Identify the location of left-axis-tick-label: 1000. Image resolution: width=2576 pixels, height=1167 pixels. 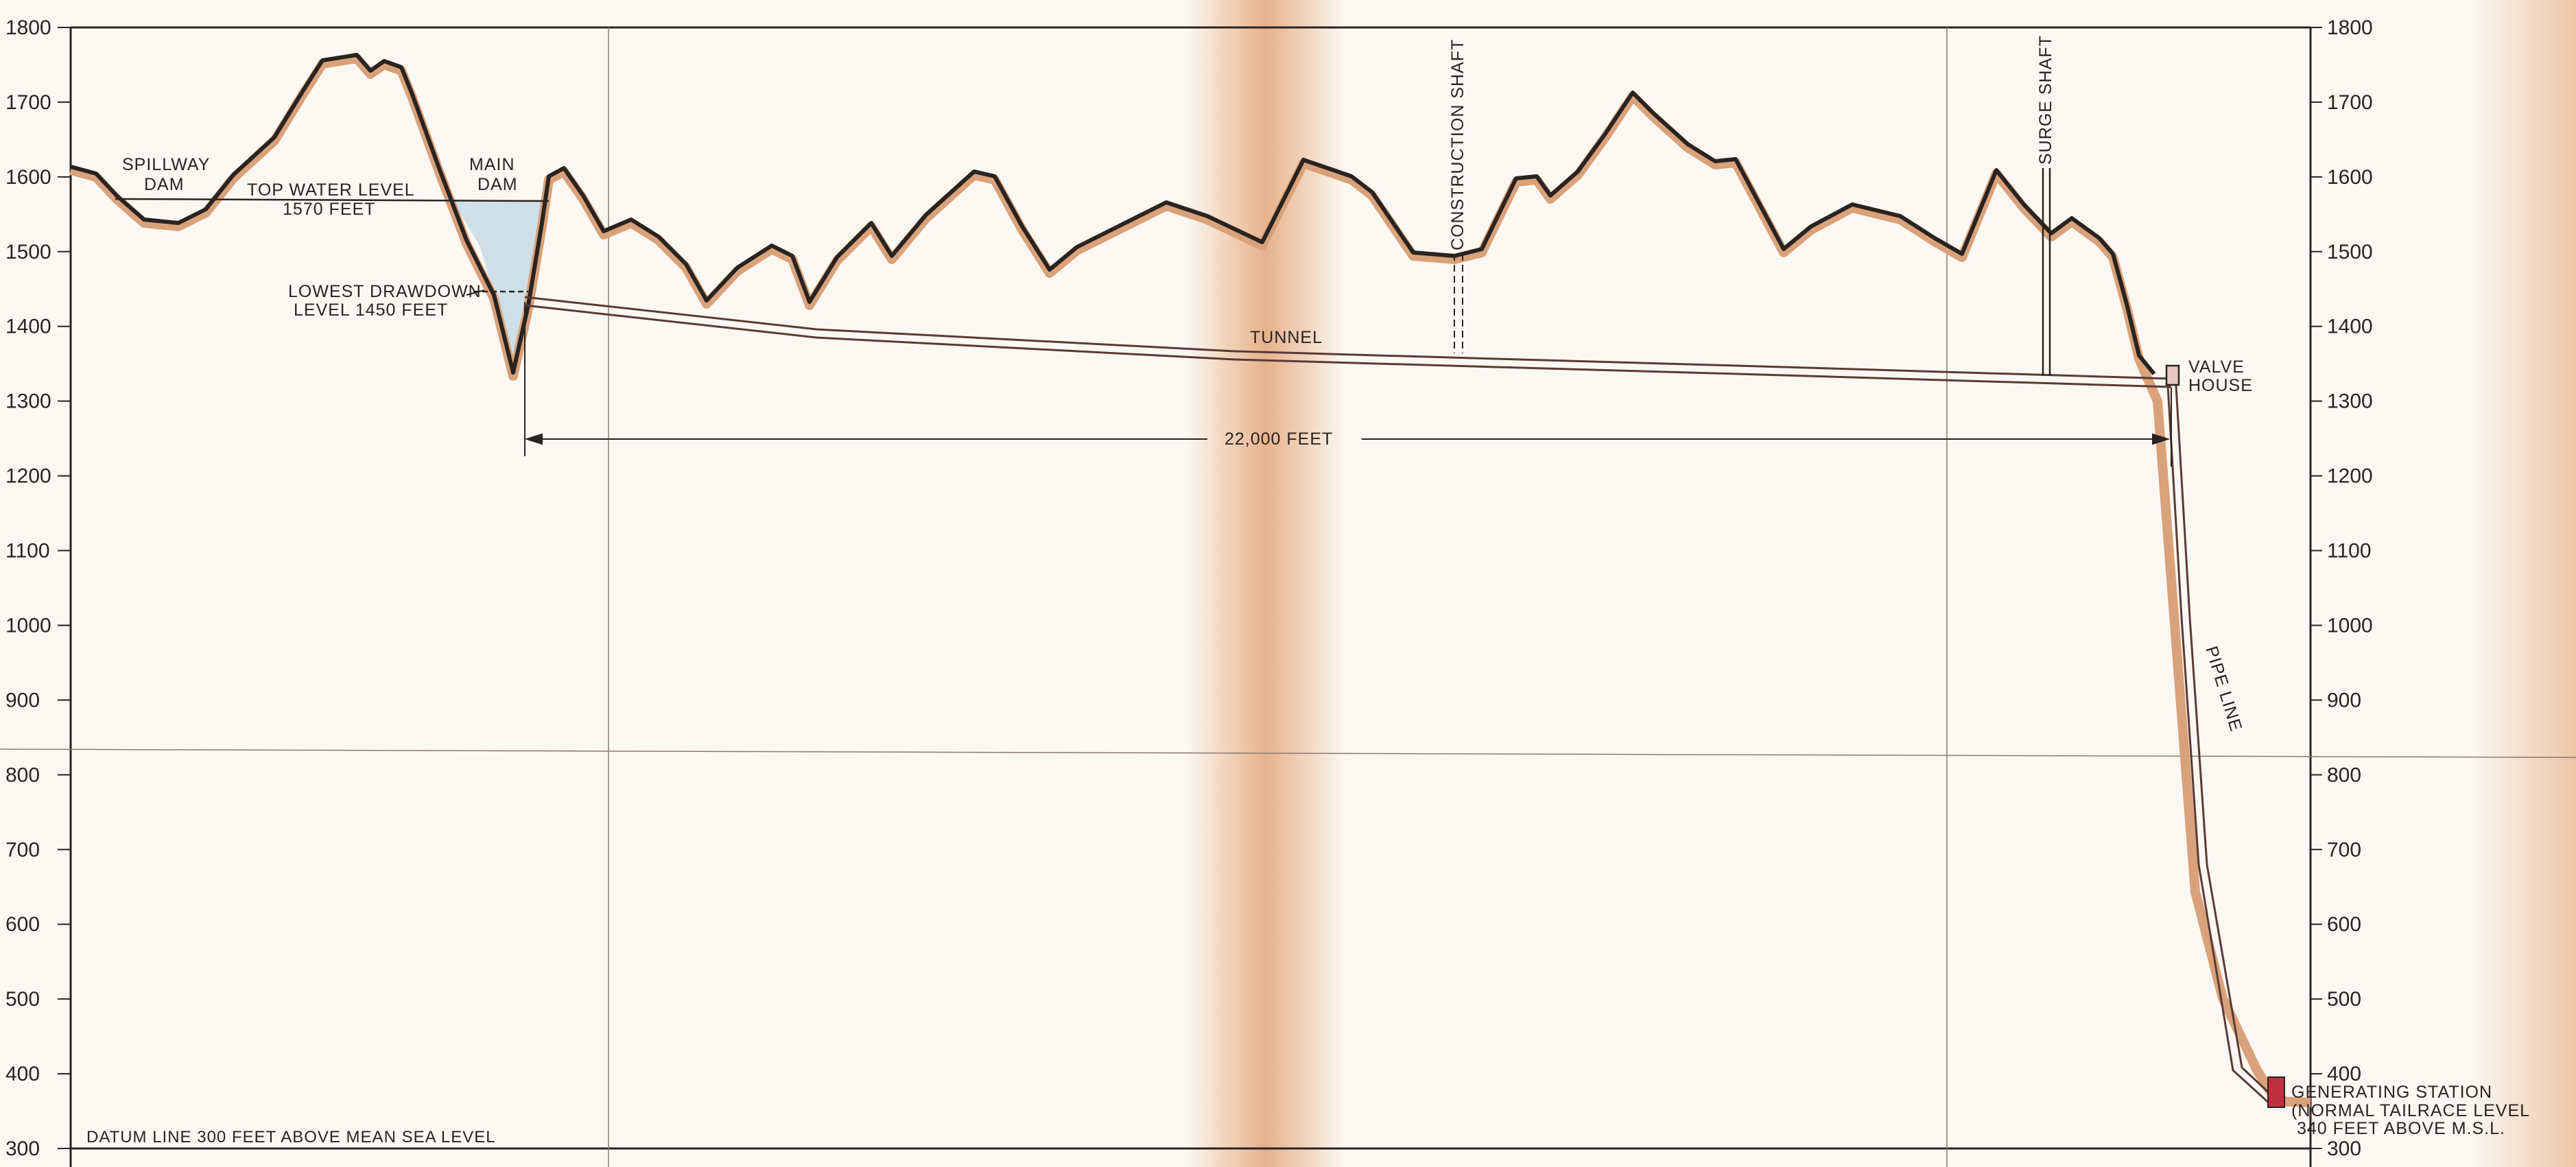
(28, 625).